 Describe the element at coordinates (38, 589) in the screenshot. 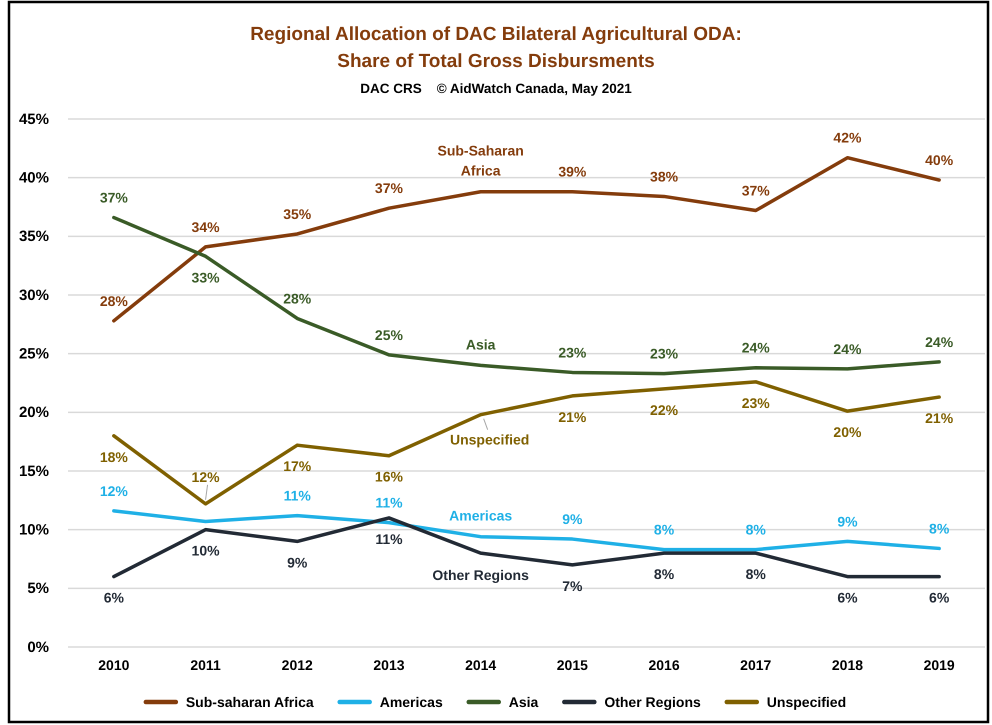

I see `y-tick-label: 5%` at that location.